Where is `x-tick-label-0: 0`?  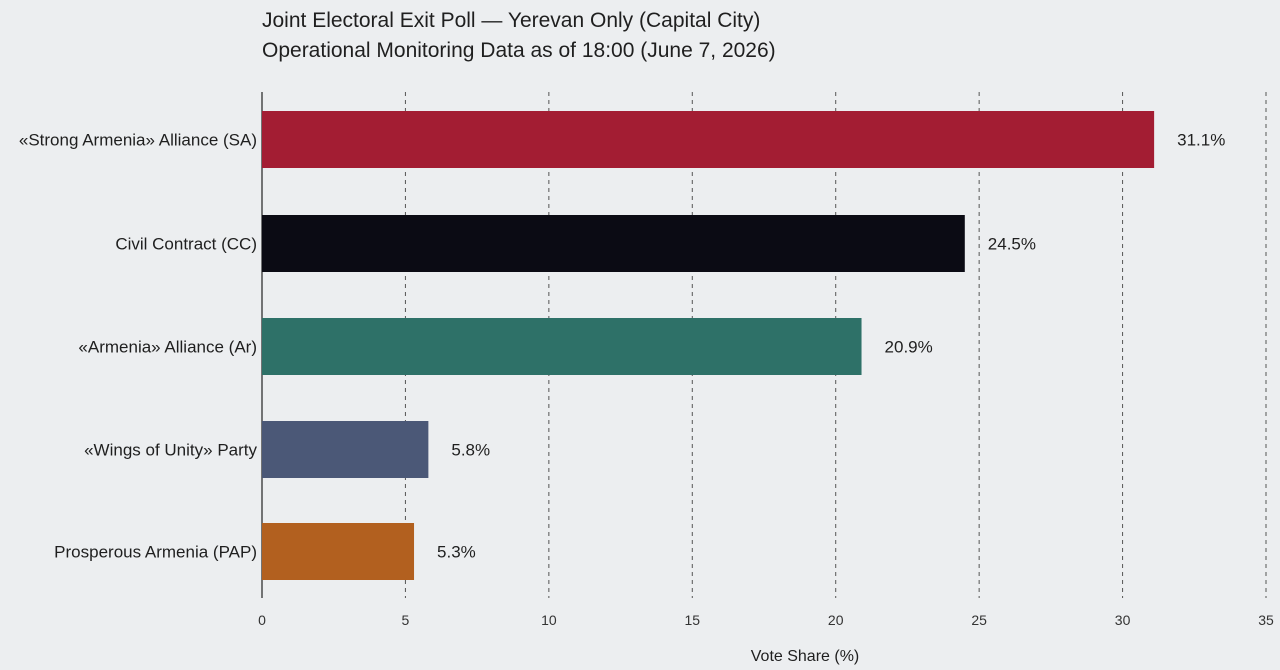 x-tick-label-0: 0 is located at coordinates (262, 620).